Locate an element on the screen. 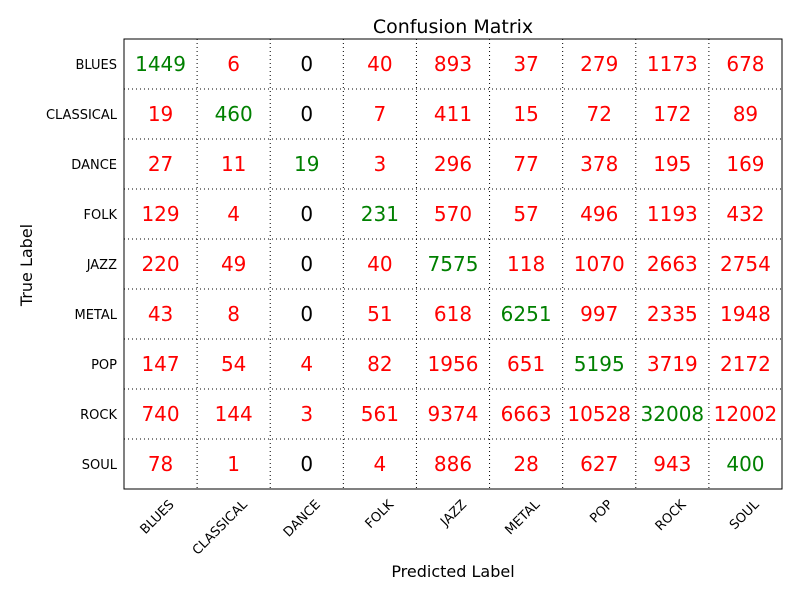 The image size is (800, 600). y-tick-label: METAL is located at coordinates (96, 315).